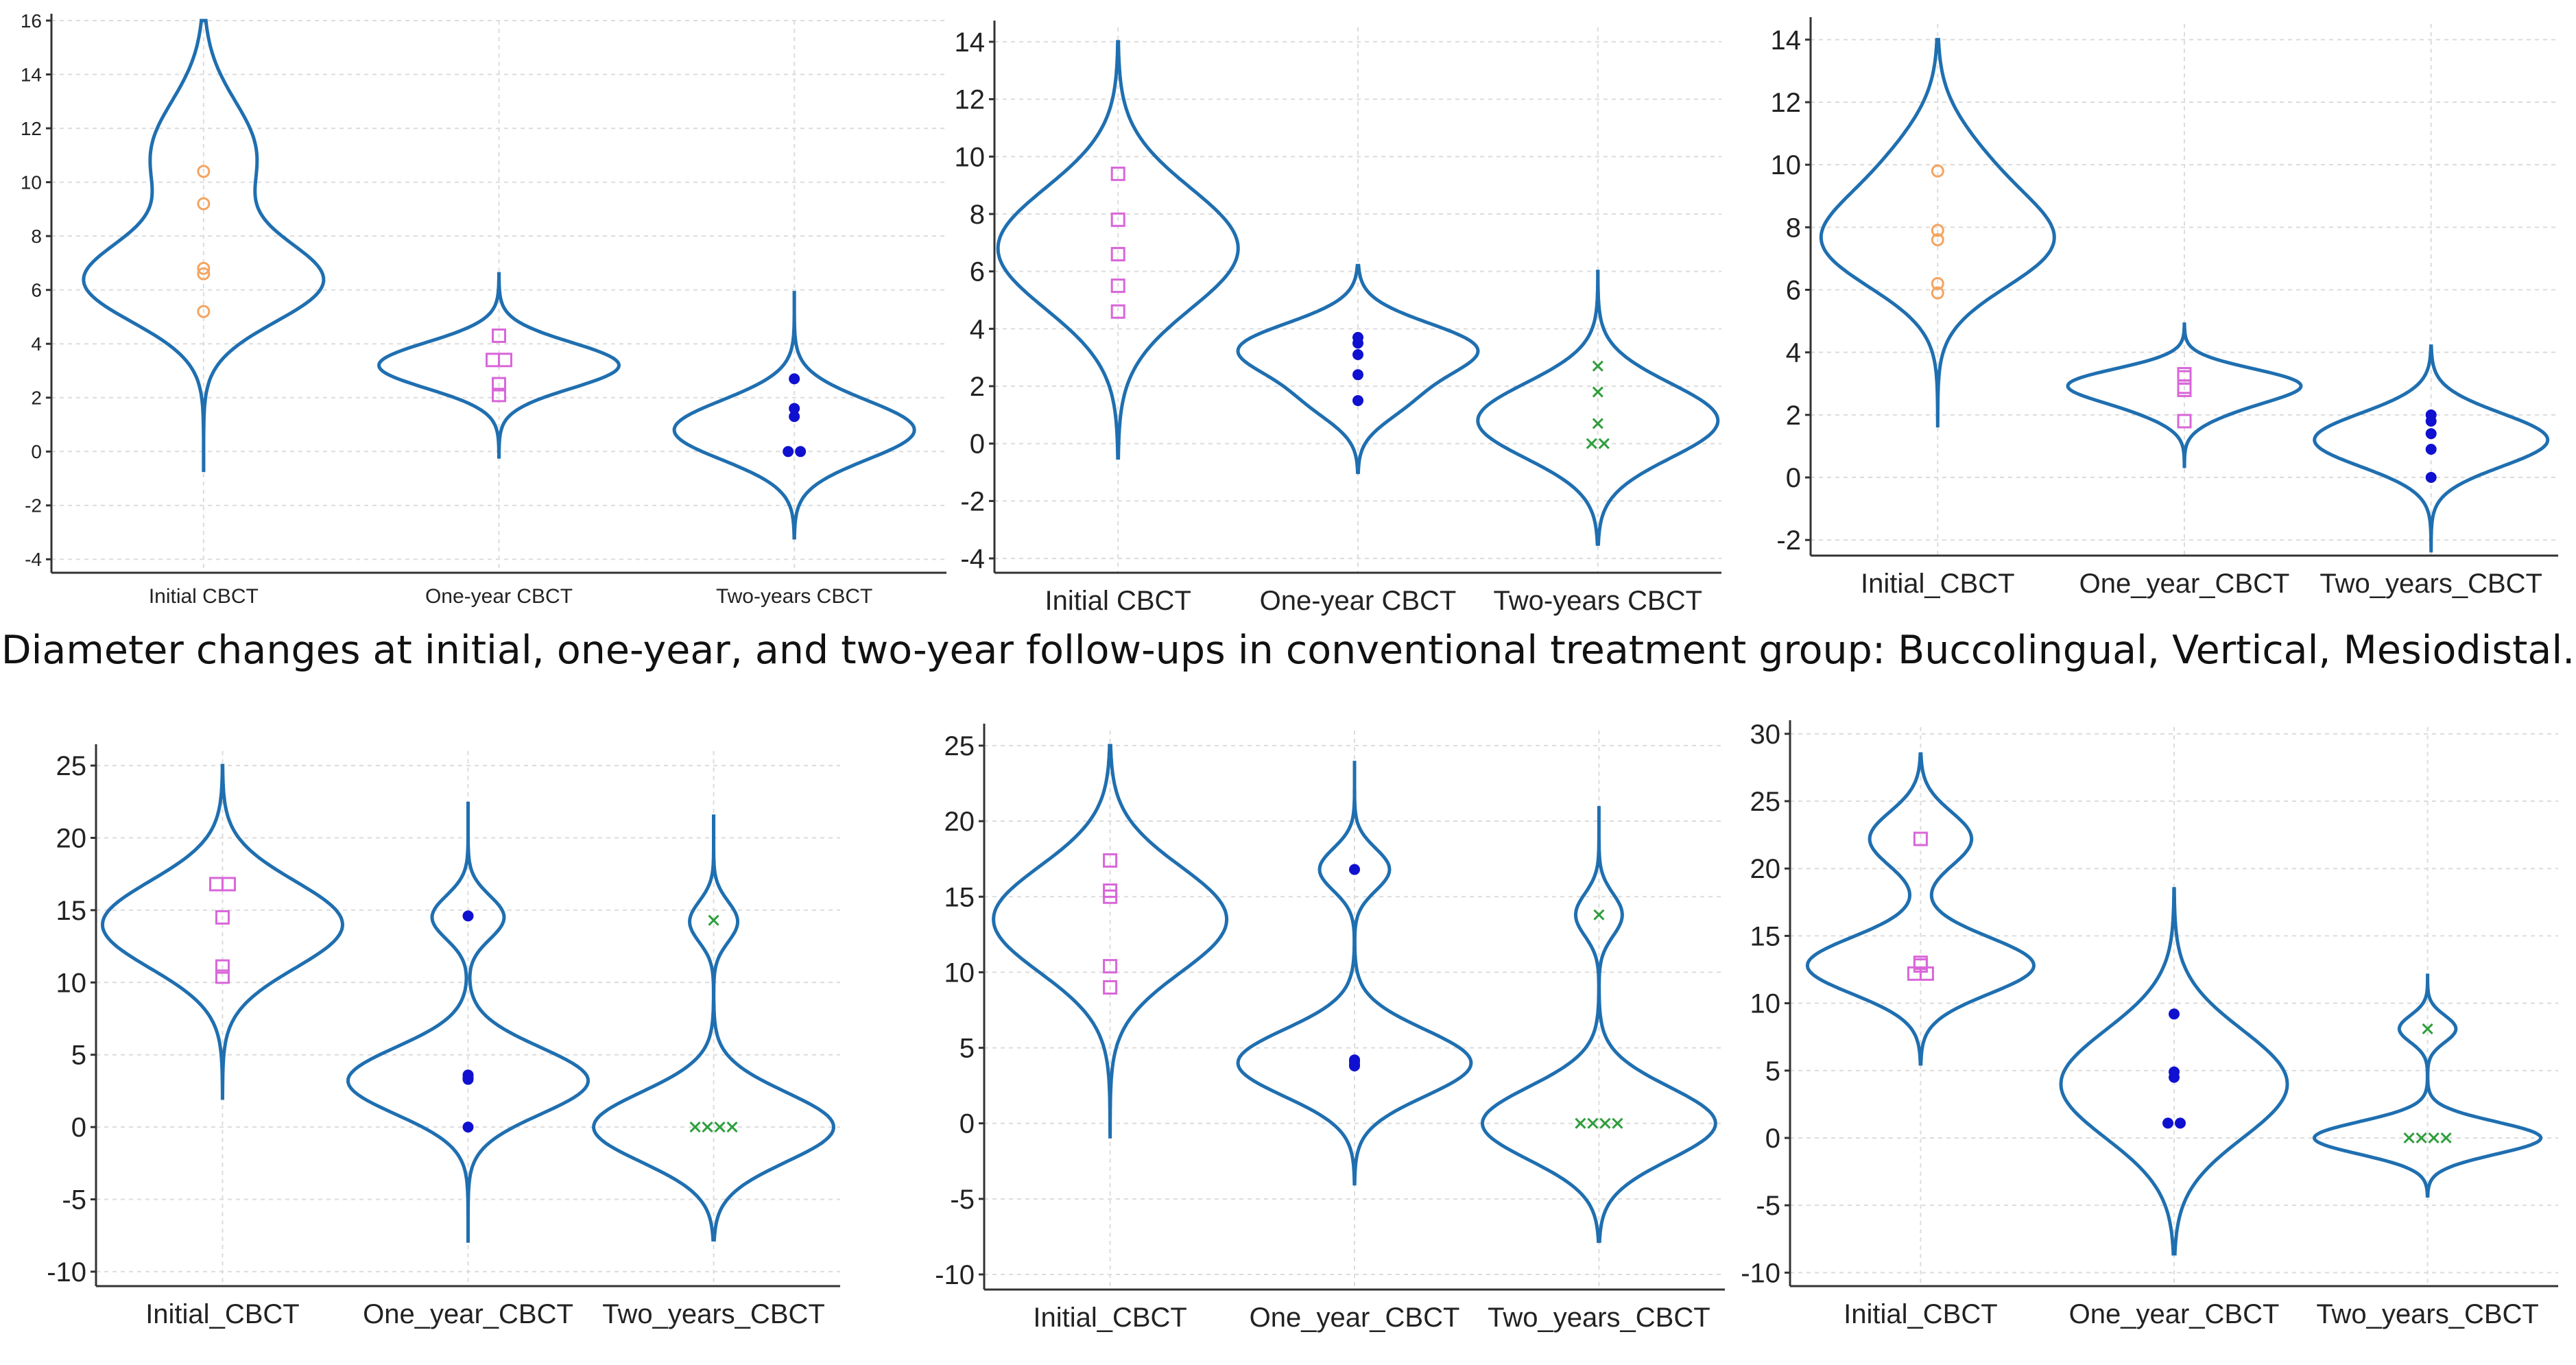  I want to click on x-category-label: One-year CBCT, so click(1358, 601).